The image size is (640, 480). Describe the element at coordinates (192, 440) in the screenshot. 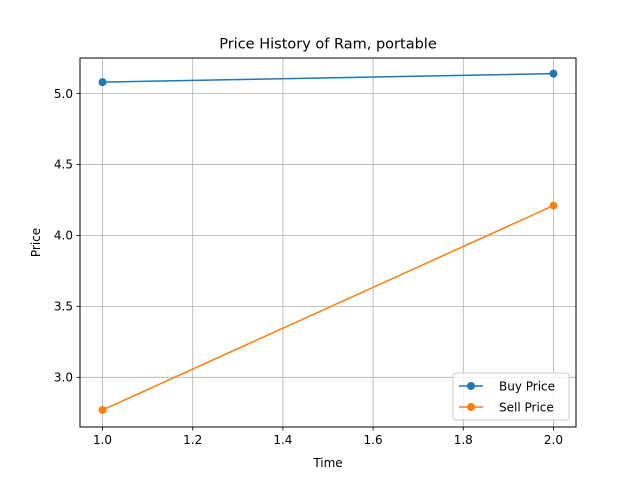

I see `x-tick-label: 1.2` at that location.